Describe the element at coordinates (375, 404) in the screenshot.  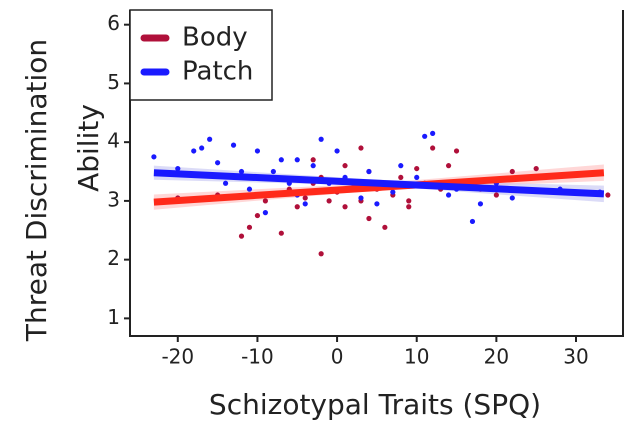
I see `x-axis-label: Schizotypal Traits (SPQ)` at that location.